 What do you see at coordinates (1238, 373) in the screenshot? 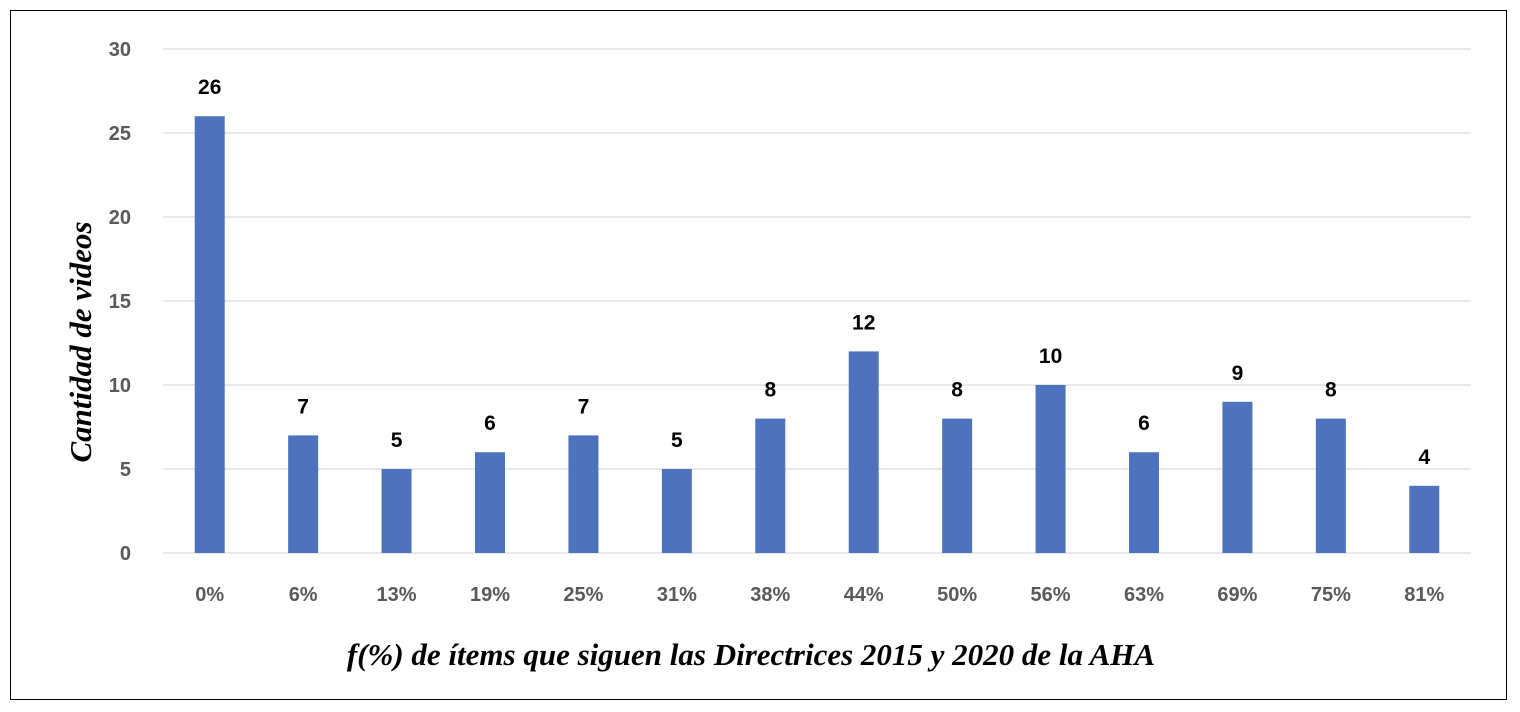
I see `data-label: 9` at bounding box center [1238, 373].